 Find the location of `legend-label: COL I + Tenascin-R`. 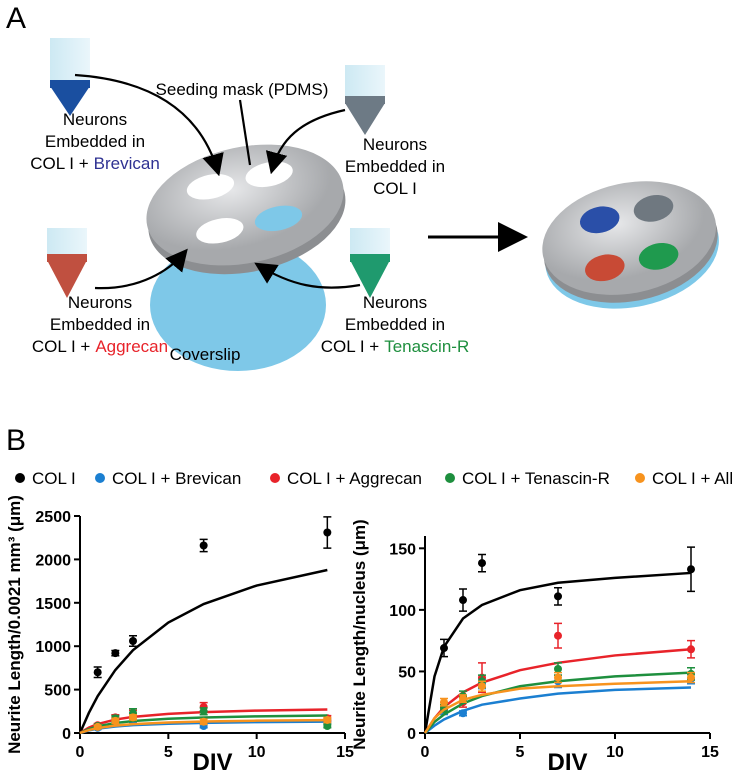

legend-label: COL I + Tenascin-R is located at coordinates (536, 478).